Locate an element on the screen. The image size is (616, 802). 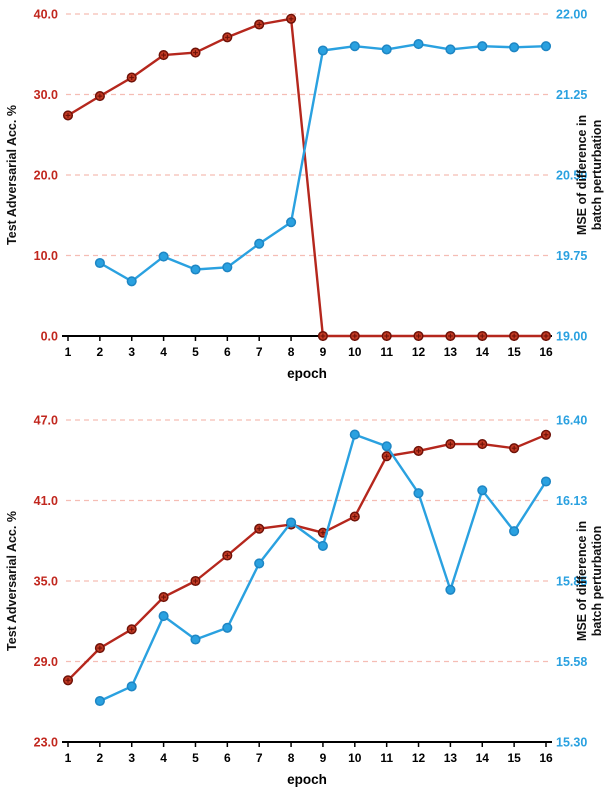
left-tick-label: 40.0 is located at coordinates (46, 15).